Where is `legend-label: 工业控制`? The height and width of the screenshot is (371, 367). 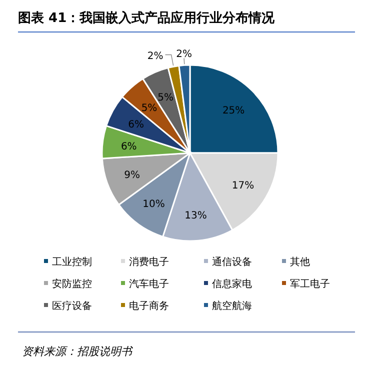 legend-label: 工业控制 is located at coordinates (72, 262).